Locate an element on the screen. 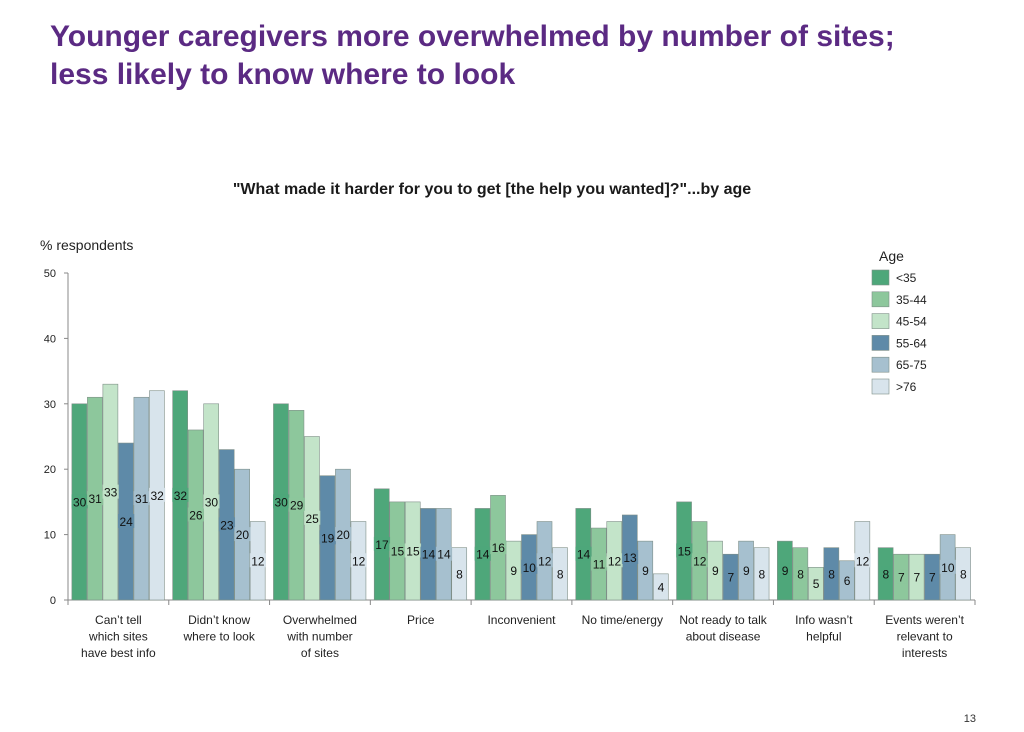 Image resolution: width=1024 pixels, height=732 pixels. data-label: 24 is located at coordinates (126, 522).